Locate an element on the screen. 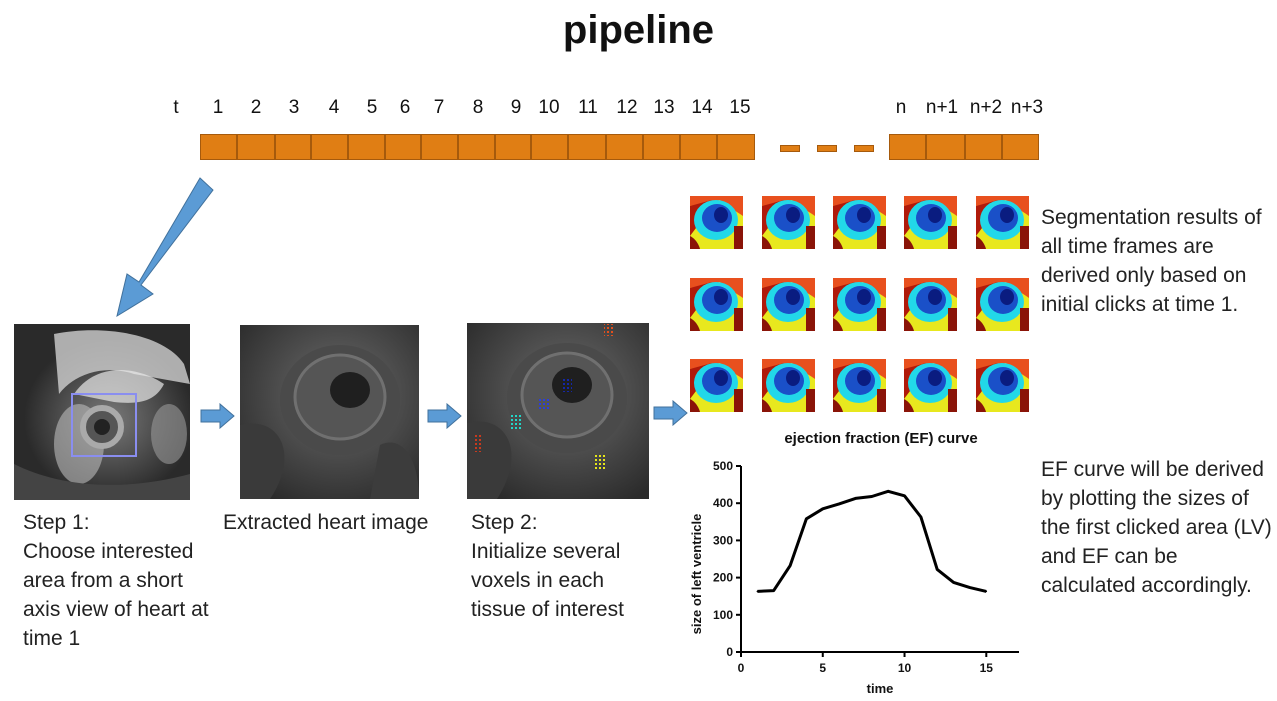 The height and width of the screenshot is (701, 1277). x-tick-label: 5 is located at coordinates (822, 668).